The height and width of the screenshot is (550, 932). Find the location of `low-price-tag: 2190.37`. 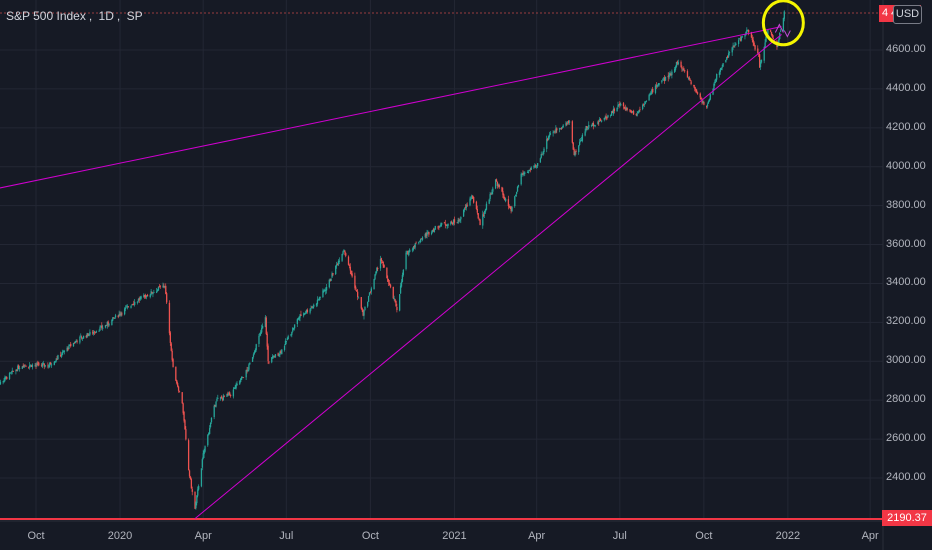

low-price-tag: 2190.37 is located at coordinates (907, 518).